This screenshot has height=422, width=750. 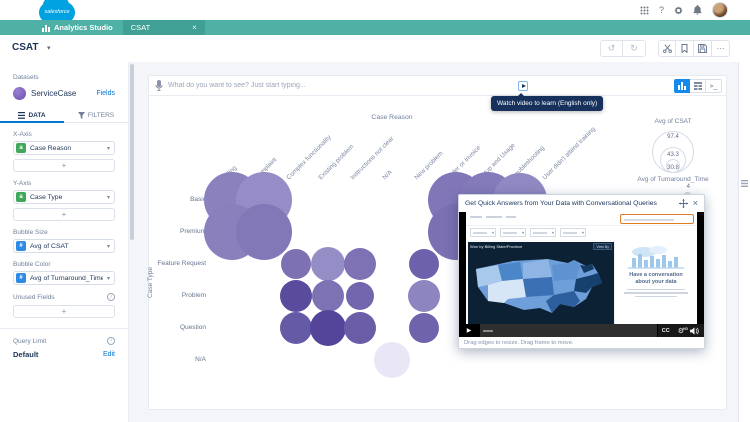 I want to click on measure-field-icon: #, so click(x=21, y=278).